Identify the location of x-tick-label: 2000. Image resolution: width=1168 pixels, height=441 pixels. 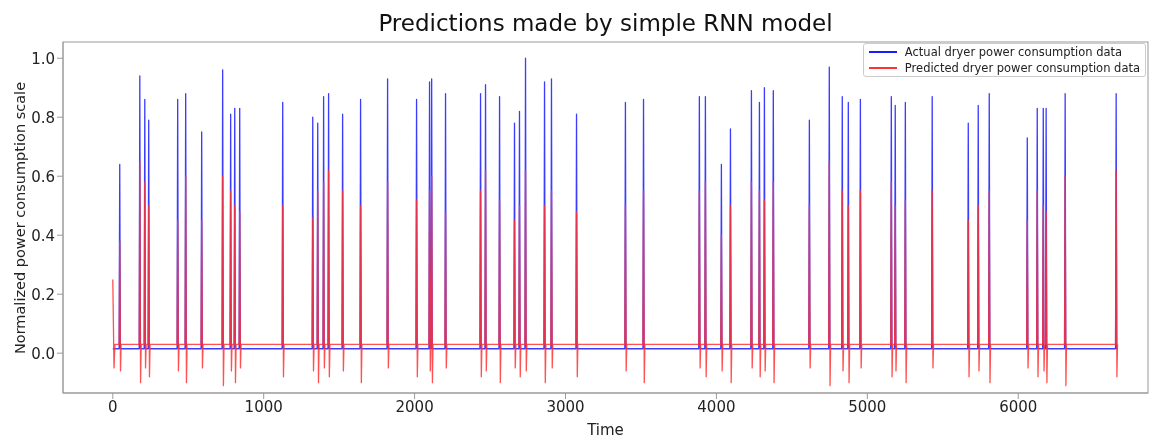
(414, 406).